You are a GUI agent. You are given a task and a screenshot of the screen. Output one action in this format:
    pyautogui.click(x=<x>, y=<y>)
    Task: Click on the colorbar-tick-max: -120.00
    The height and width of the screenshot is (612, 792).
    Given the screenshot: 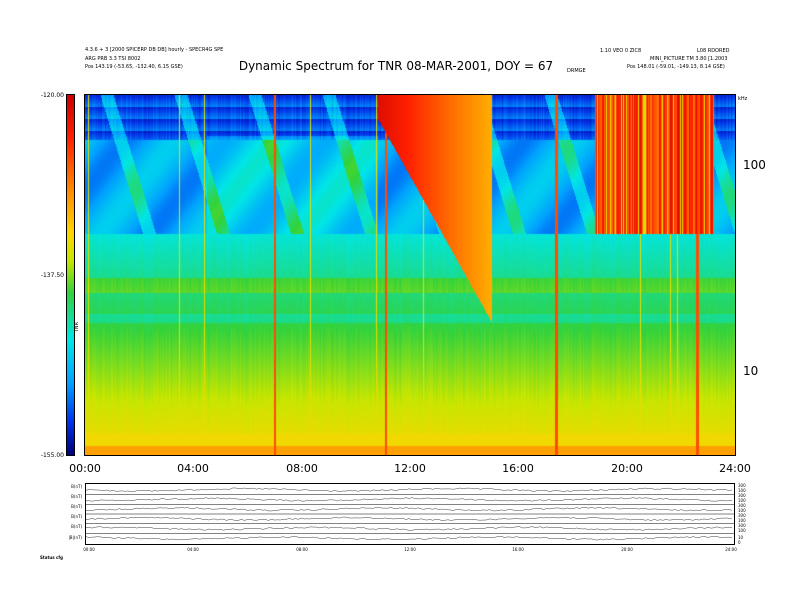 What is the action you would take?
    pyautogui.click(x=52, y=95)
    